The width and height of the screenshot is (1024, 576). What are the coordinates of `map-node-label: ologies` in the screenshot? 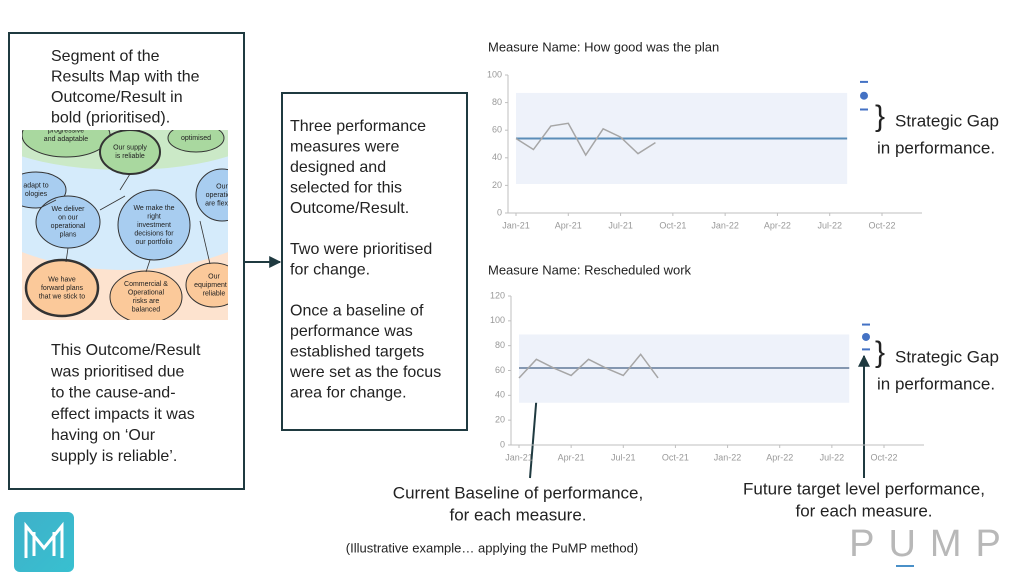 It's located at (36, 194).